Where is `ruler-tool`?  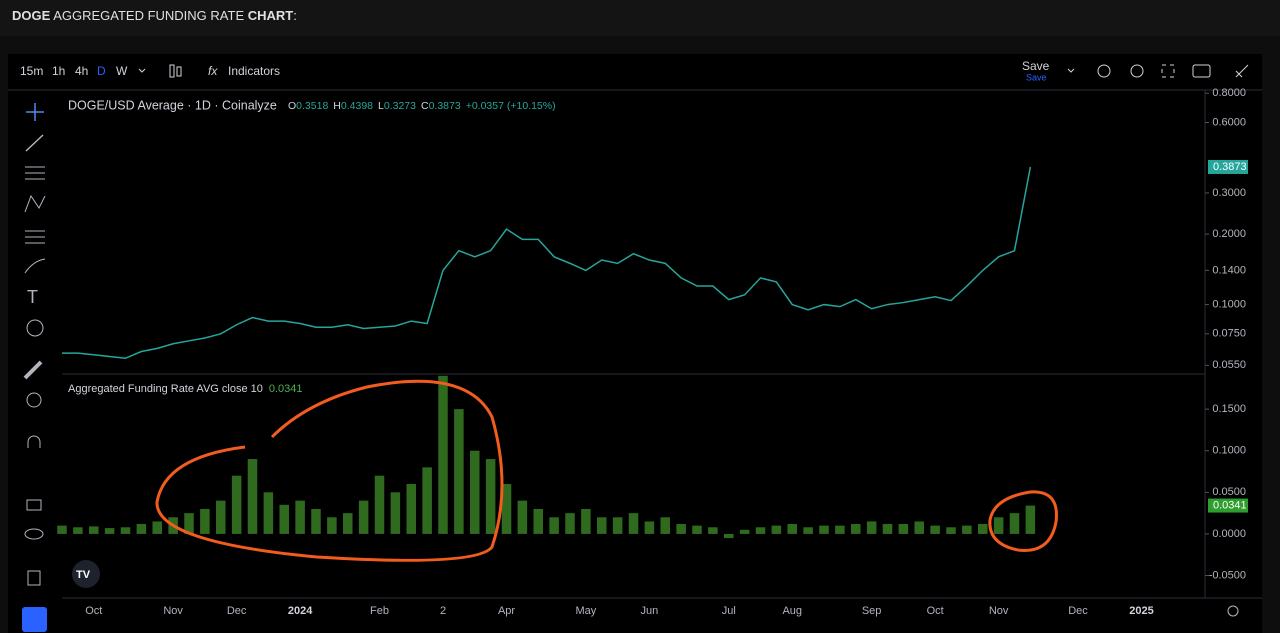
ruler-tool is located at coordinates (33, 370).